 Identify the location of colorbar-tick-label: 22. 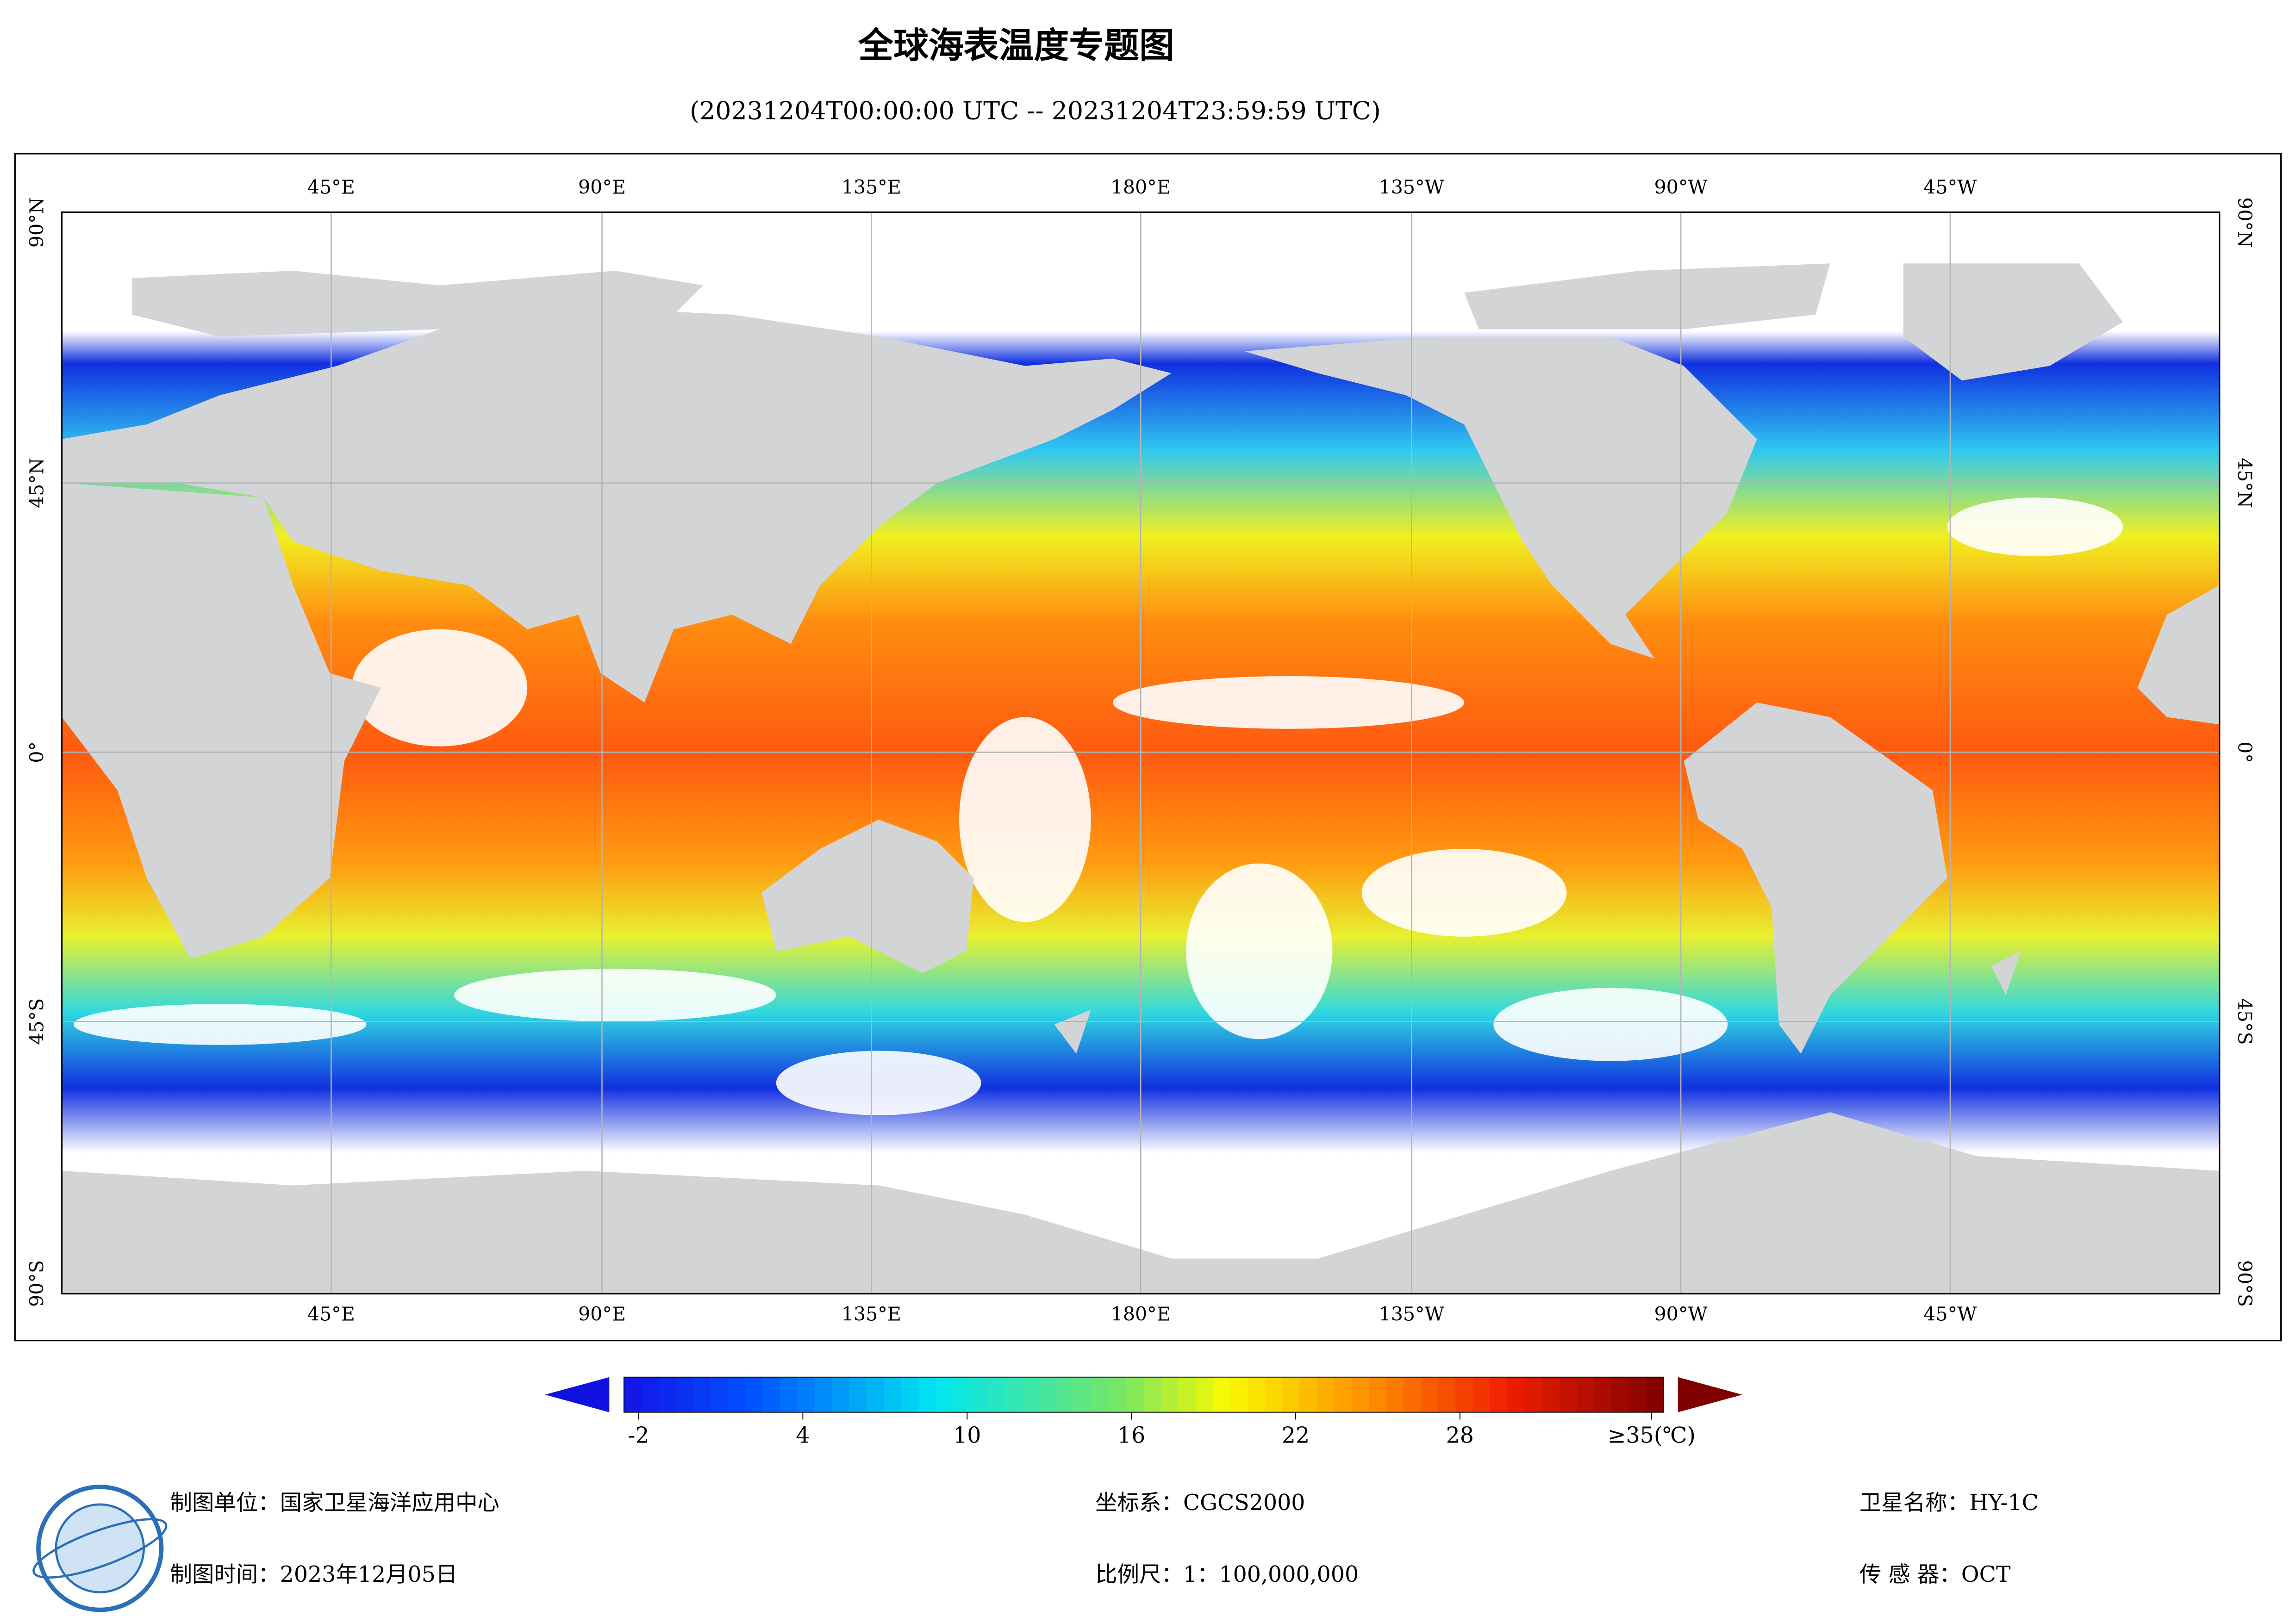
(1296, 1435).